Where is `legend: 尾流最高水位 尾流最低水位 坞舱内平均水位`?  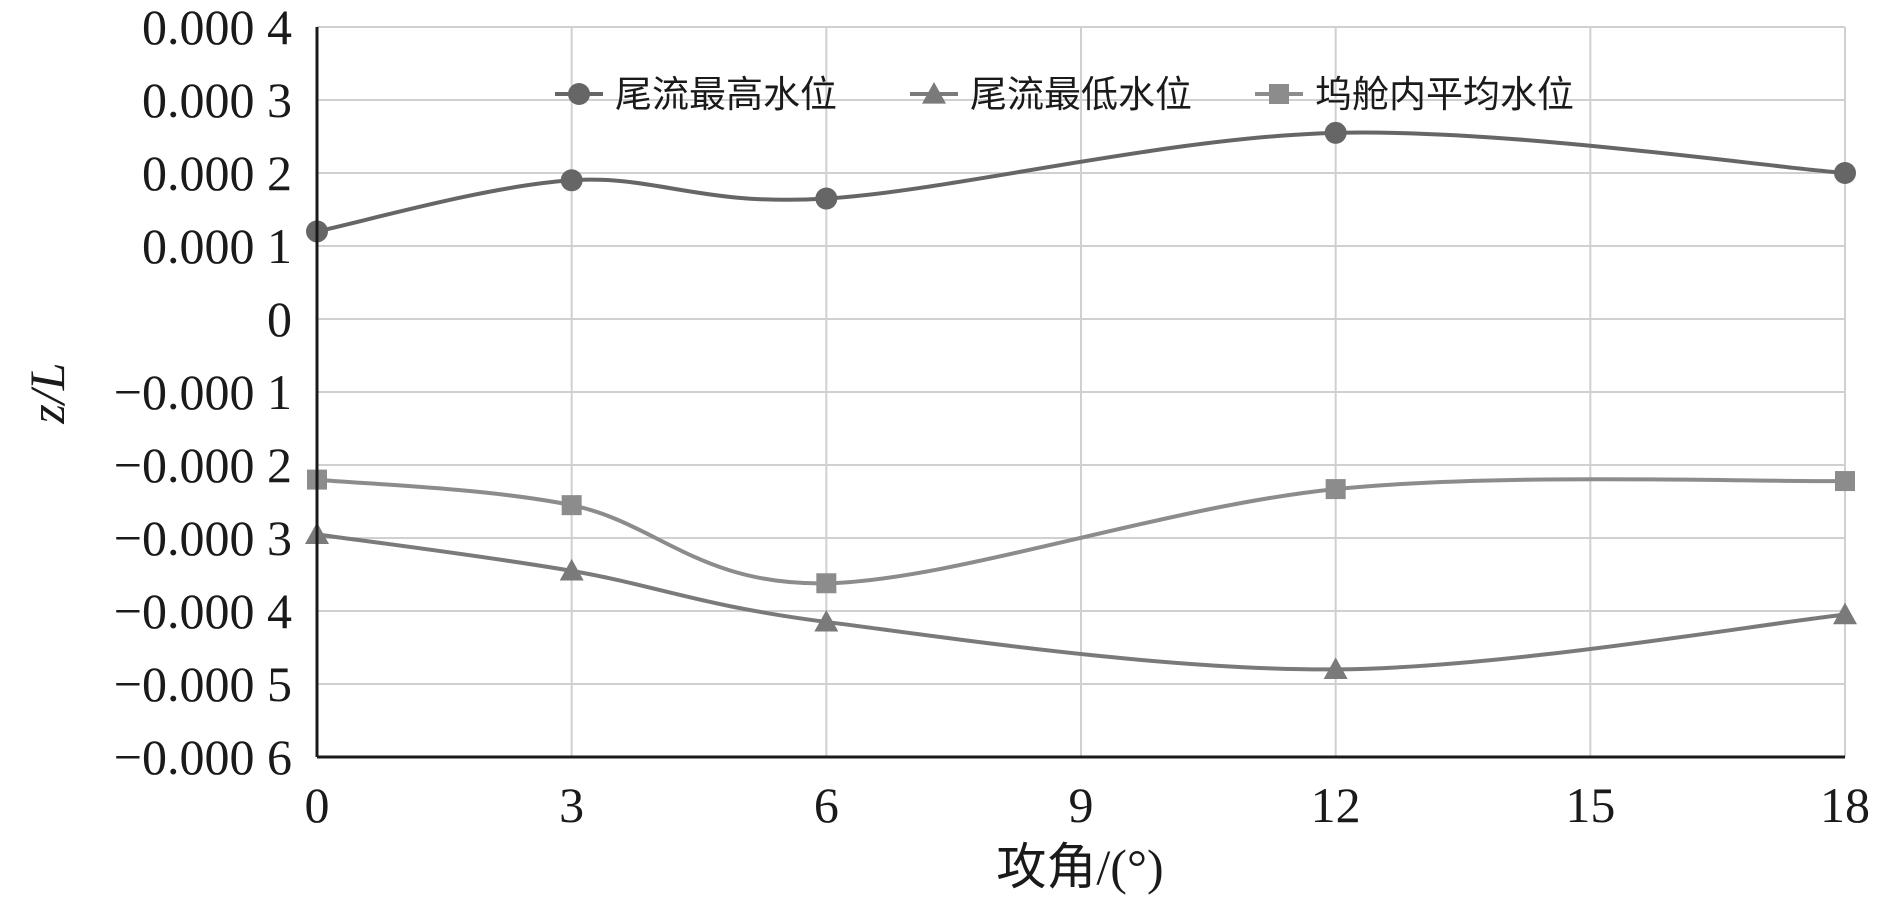
legend: 尾流最高水位 尾流最低水位 坞舱内平均水位 is located at coordinates (1064, 94).